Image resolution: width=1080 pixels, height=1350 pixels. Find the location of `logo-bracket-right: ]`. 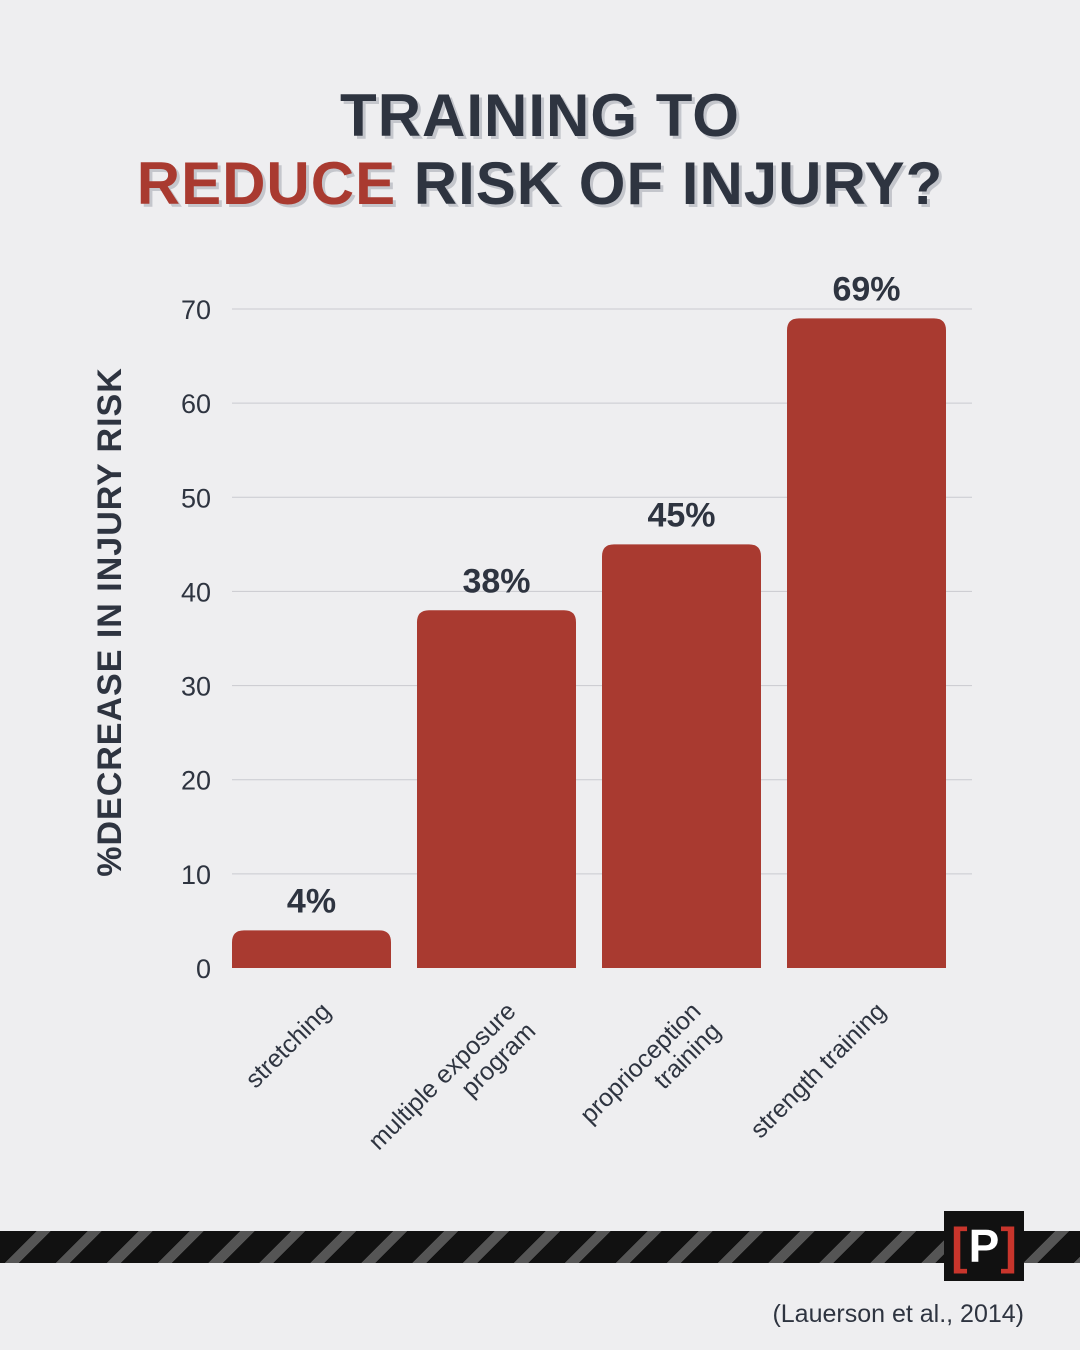

logo-bracket-right: ] is located at coordinates (1008, 1246).